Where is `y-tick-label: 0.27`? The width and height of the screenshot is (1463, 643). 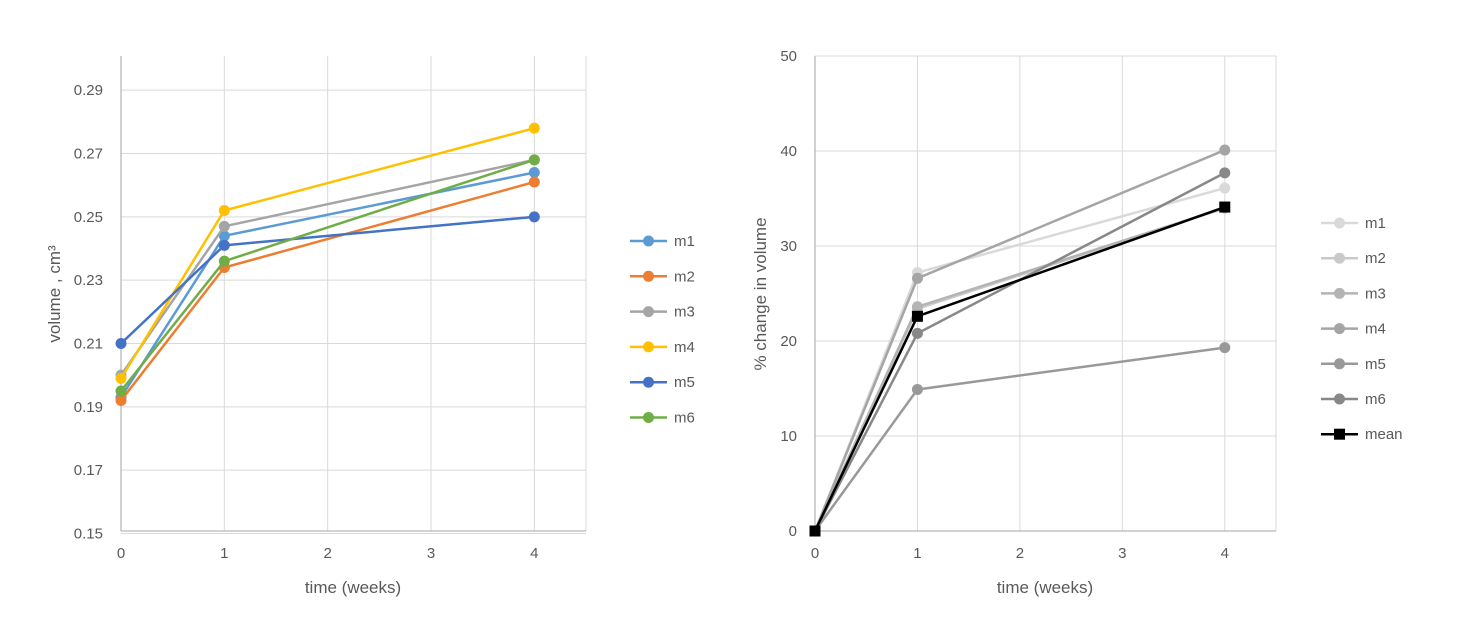 y-tick-label: 0.27 is located at coordinates (88, 154).